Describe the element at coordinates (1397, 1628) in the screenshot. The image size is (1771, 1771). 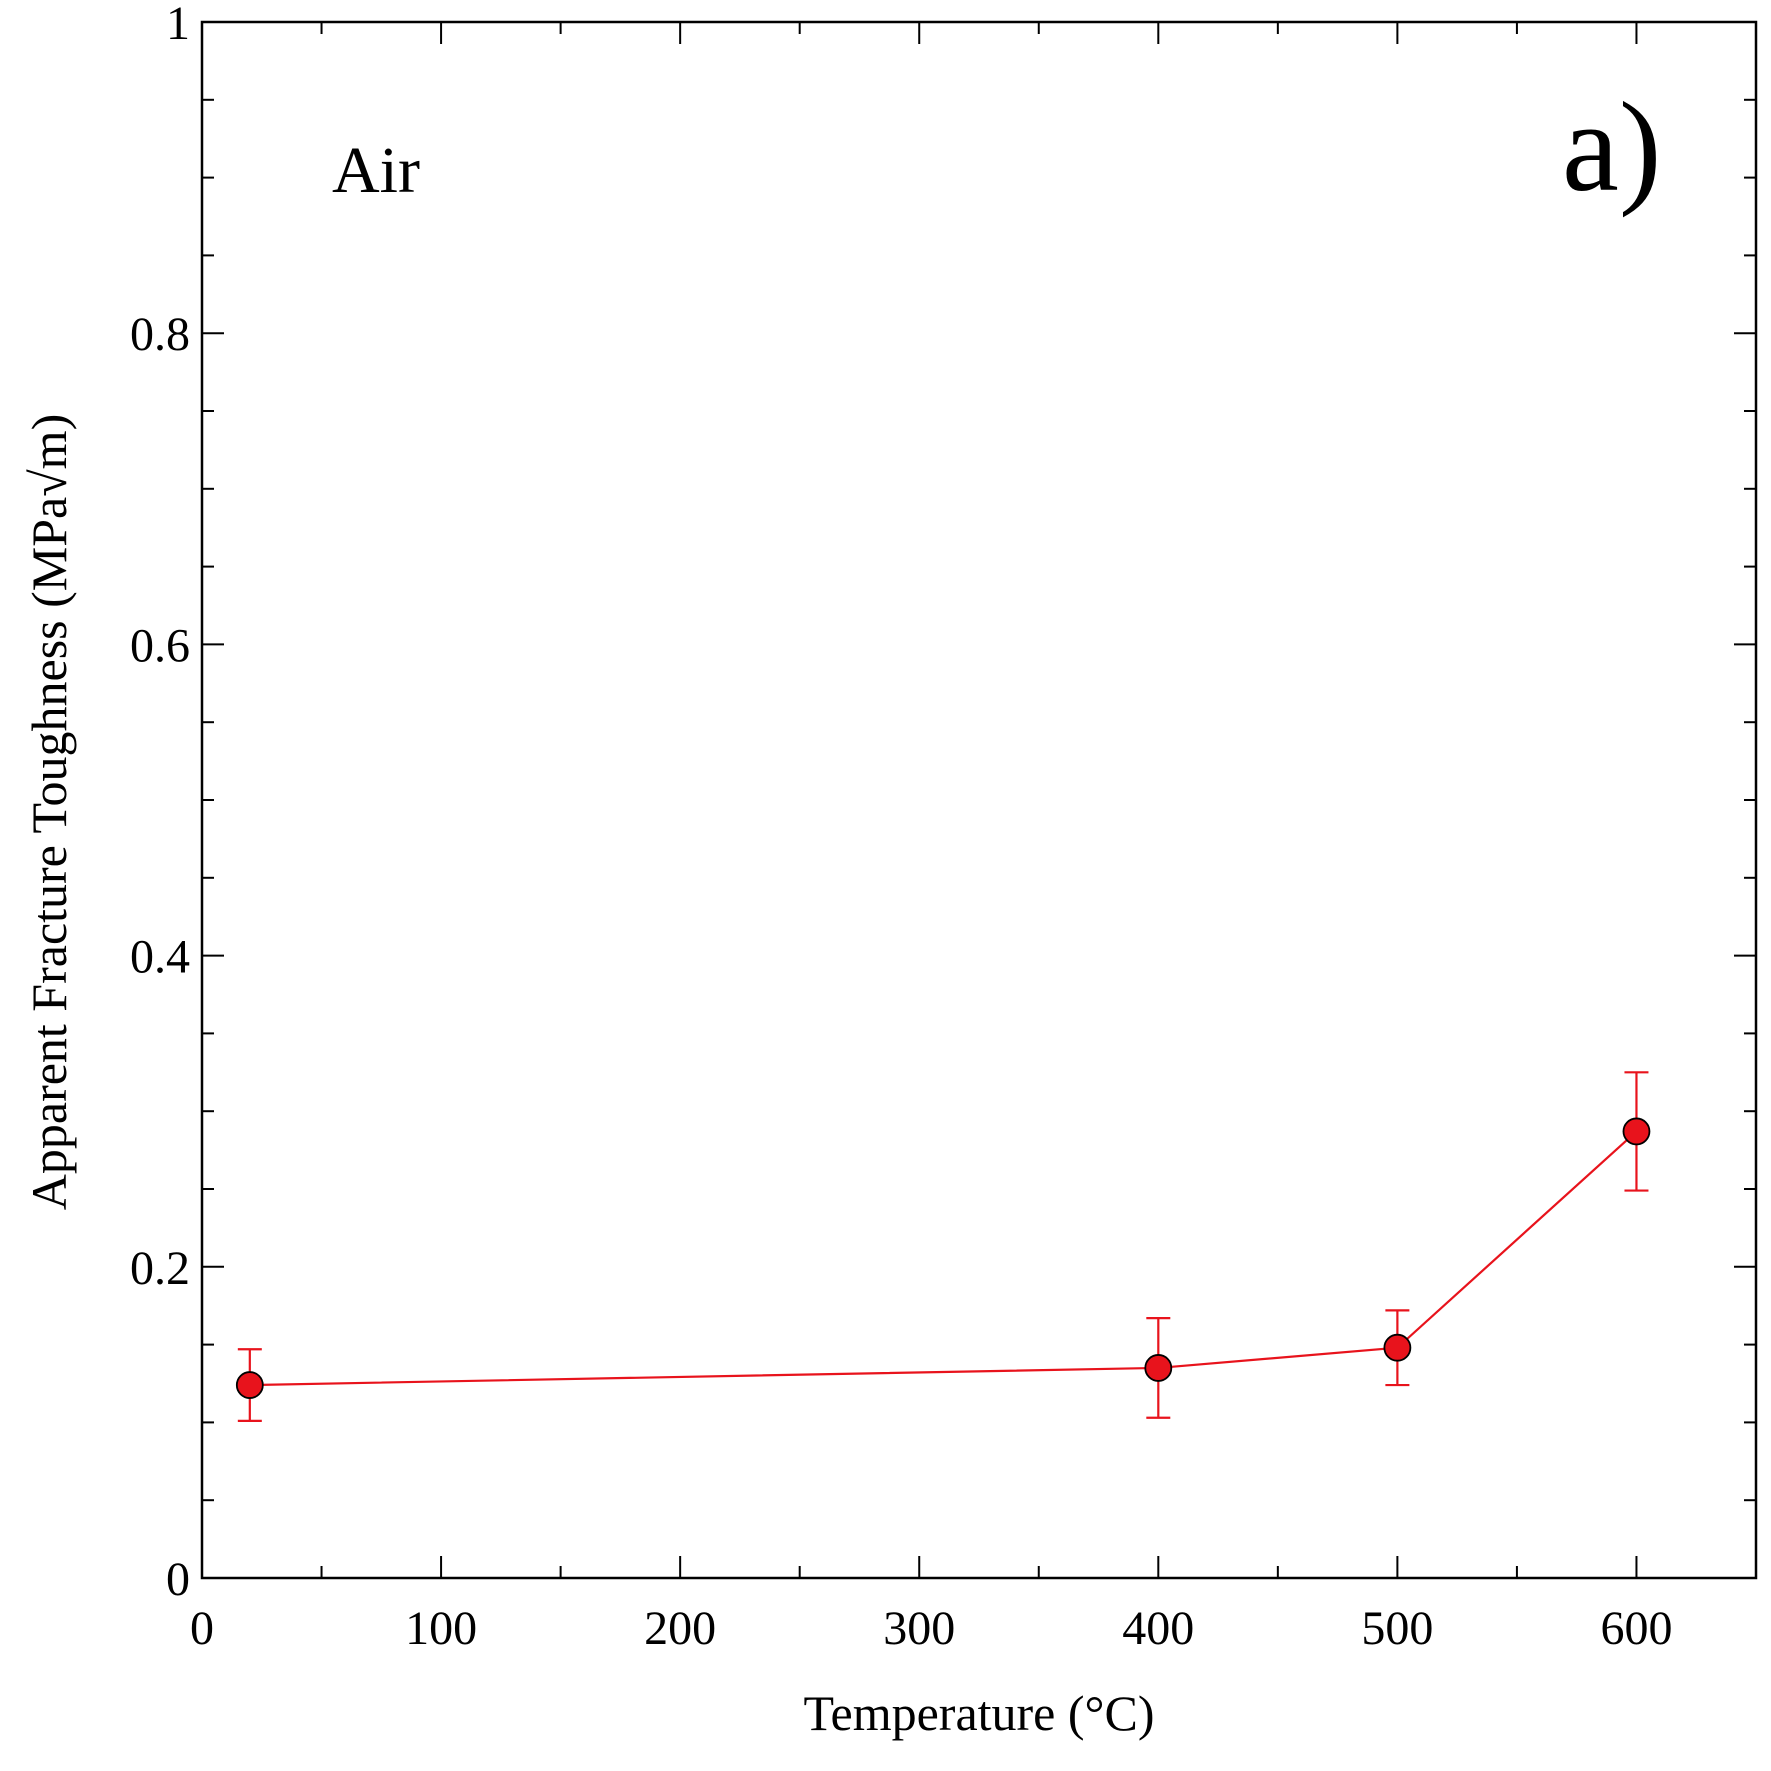
I see `x-tick-label: 500` at that location.